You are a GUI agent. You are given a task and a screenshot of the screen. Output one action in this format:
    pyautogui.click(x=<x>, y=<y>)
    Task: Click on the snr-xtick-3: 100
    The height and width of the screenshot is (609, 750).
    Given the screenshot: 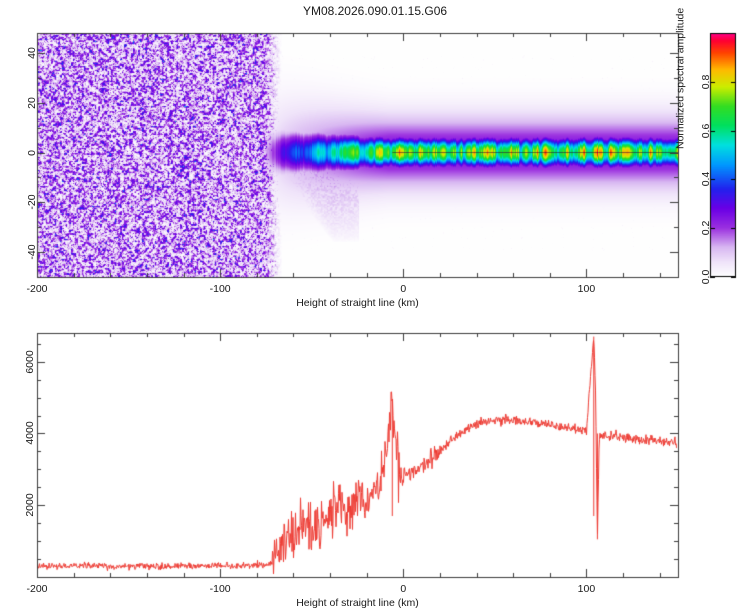 What is the action you would take?
    pyautogui.click(x=586, y=589)
    